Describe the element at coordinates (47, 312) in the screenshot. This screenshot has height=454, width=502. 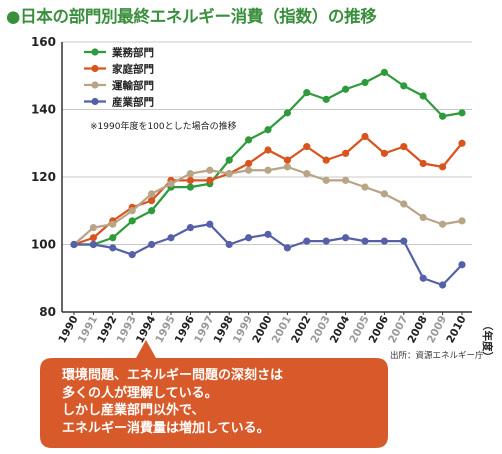
I see `y-tick-label: 80` at that location.